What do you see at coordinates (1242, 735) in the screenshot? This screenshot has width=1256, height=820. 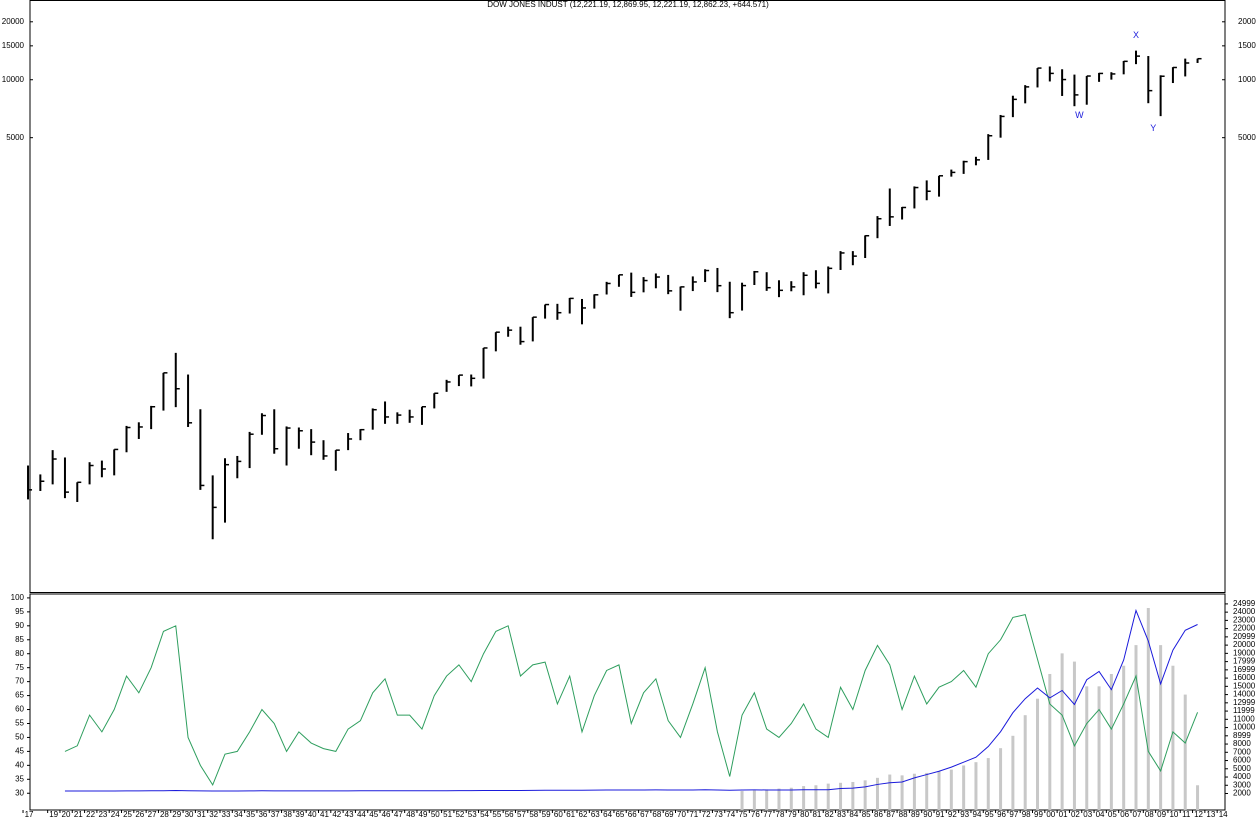 I see `y2-tick-label: 8999` at bounding box center [1242, 735].